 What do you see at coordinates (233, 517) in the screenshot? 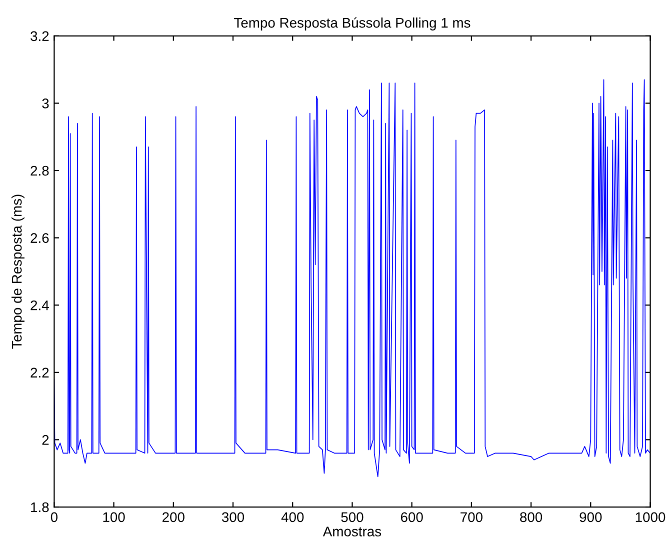
I see `x-tick-label: 300` at bounding box center [233, 517].